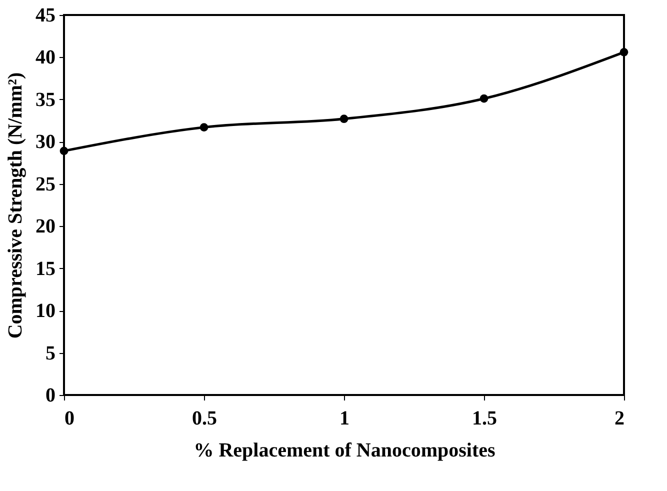 The width and height of the screenshot is (667, 491). What do you see at coordinates (46, 57) in the screenshot?
I see `y-tick-label: 40` at bounding box center [46, 57].